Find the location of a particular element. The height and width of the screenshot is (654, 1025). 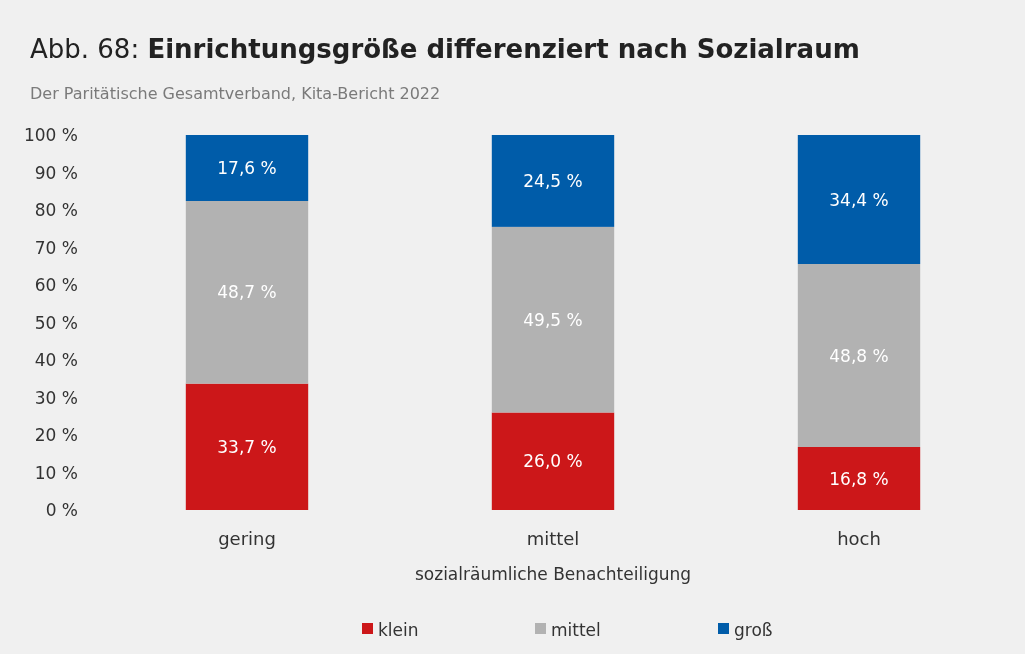

y-tick-label: 0 % is located at coordinates (61, 510).